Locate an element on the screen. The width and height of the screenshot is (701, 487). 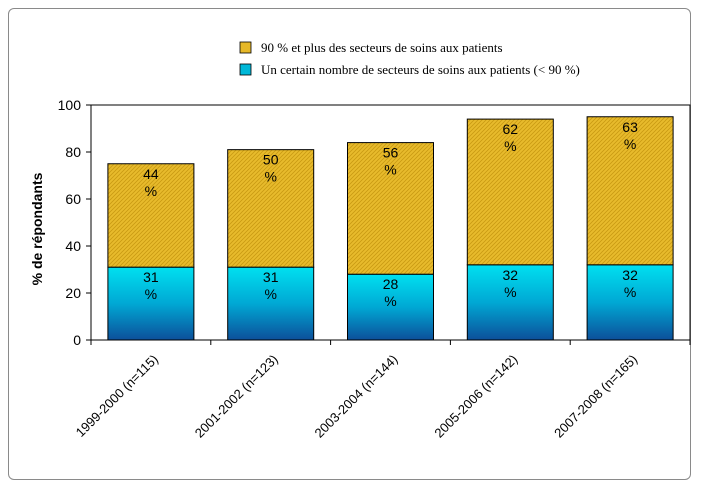
x-tick-label: 1999-2000 (n=115) is located at coordinates (117, 396).